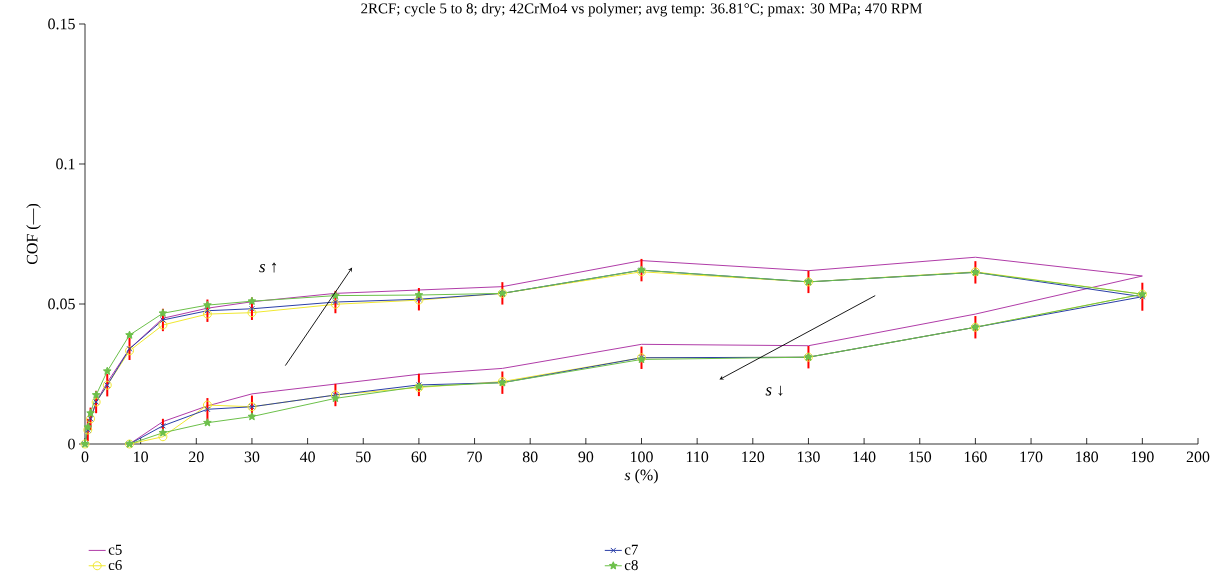 Image resolution: width=1226 pixels, height=576 pixels. What do you see at coordinates (920, 457) in the screenshot?
I see `x-tick-label: 150` at bounding box center [920, 457].